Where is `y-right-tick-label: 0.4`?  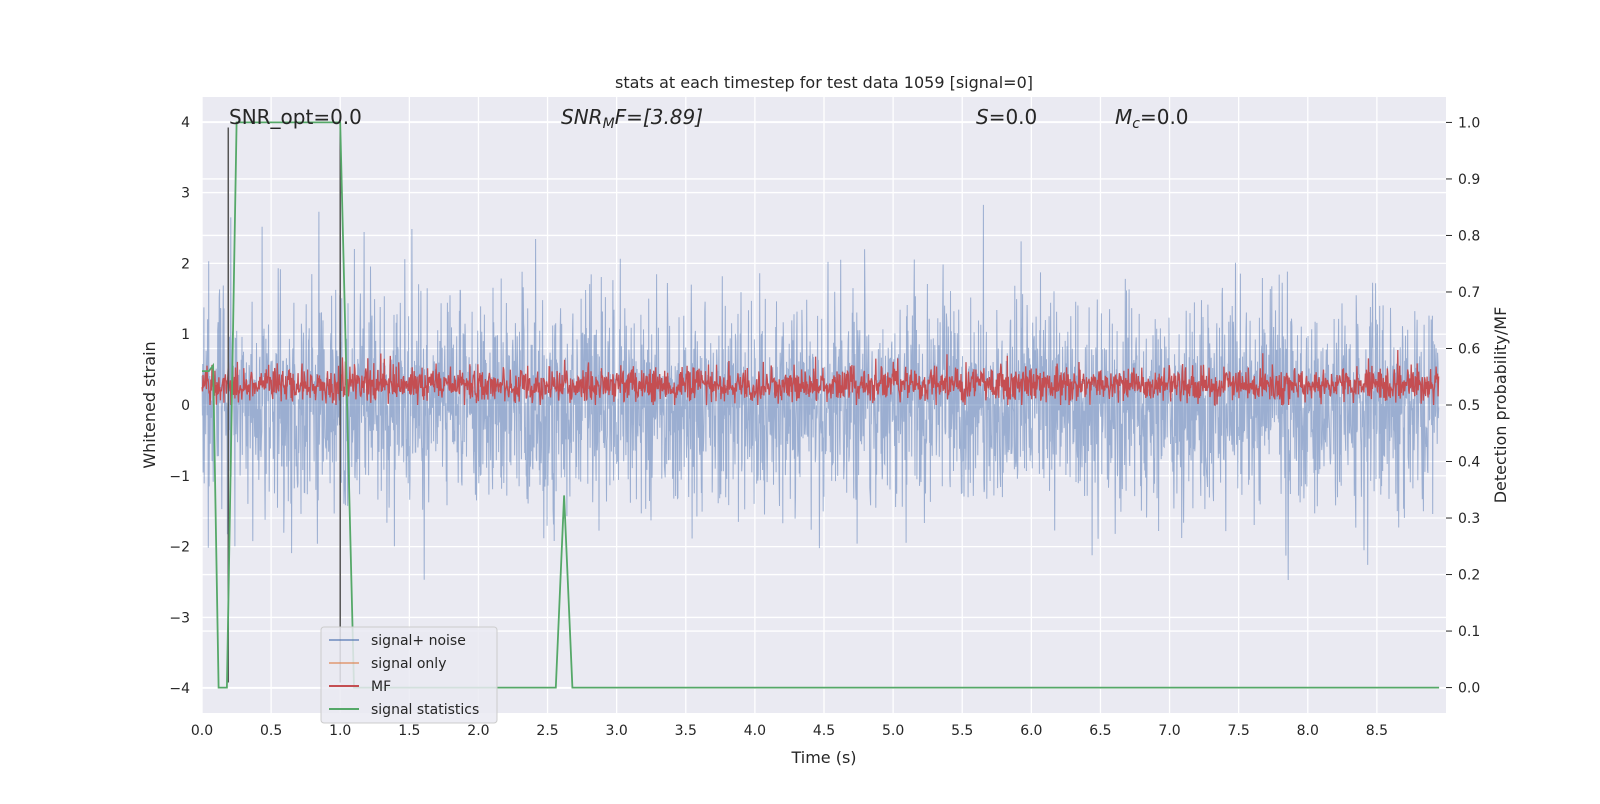
y-right-tick-label: 0.4 is located at coordinates (1469, 463).